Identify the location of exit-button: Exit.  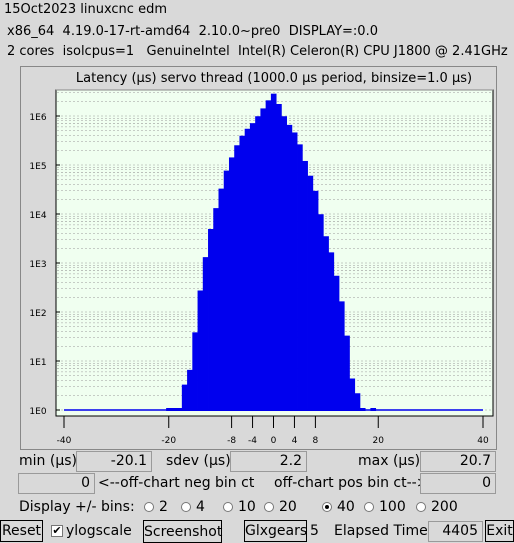
(499, 531).